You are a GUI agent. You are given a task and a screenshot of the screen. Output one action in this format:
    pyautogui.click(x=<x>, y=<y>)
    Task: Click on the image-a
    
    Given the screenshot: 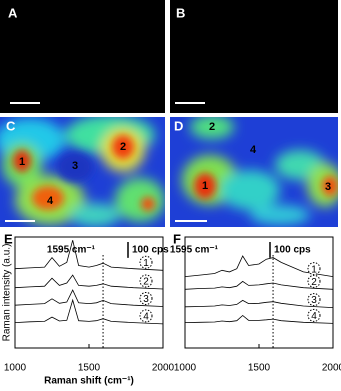 What is the action you would take?
    pyautogui.click(x=82, y=56)
    